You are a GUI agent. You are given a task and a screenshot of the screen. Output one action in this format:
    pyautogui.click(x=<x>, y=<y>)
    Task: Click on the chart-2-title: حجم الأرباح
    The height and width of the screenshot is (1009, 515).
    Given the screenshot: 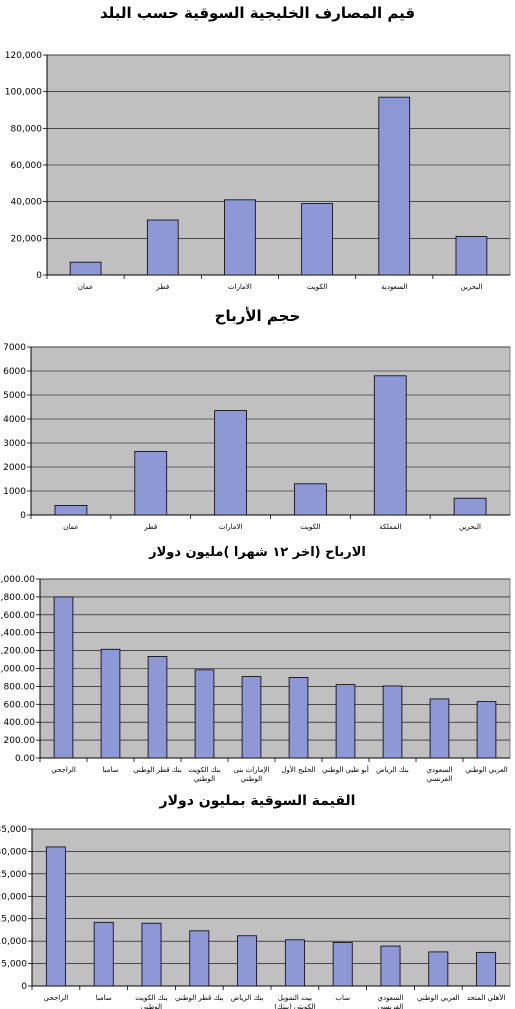 What is the action you would take?
    pyautogui.click(x=257, y=316)
    